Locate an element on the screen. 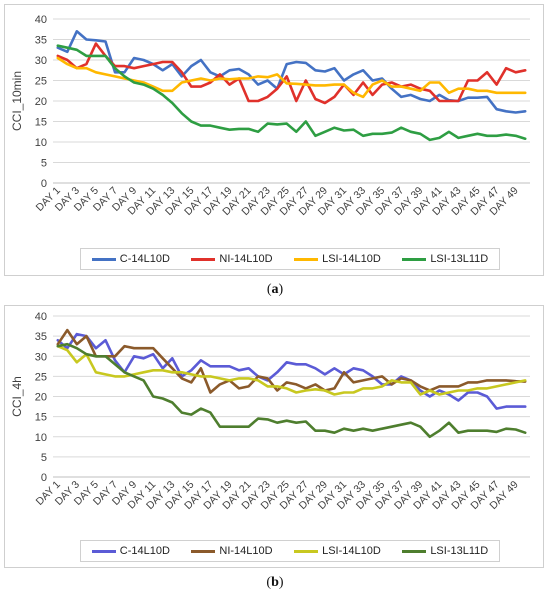  y-axis-title: CCI_10min is located at coordinates (17, 101).